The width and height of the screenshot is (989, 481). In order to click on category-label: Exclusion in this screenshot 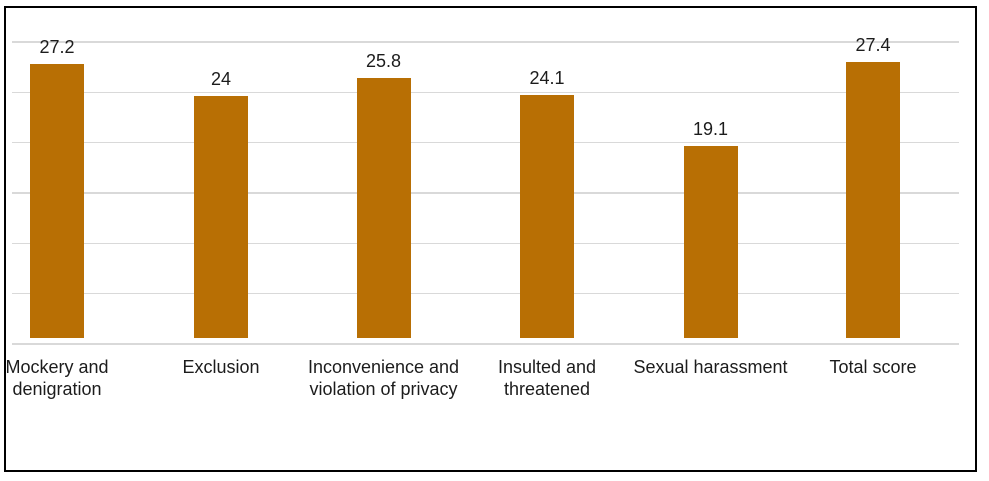, I will do `click(221, 367)`.